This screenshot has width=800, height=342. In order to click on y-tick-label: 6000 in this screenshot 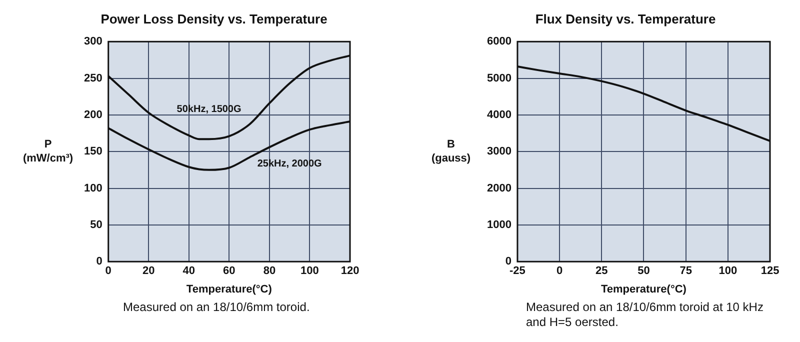, I will do `click(499, 42)`.